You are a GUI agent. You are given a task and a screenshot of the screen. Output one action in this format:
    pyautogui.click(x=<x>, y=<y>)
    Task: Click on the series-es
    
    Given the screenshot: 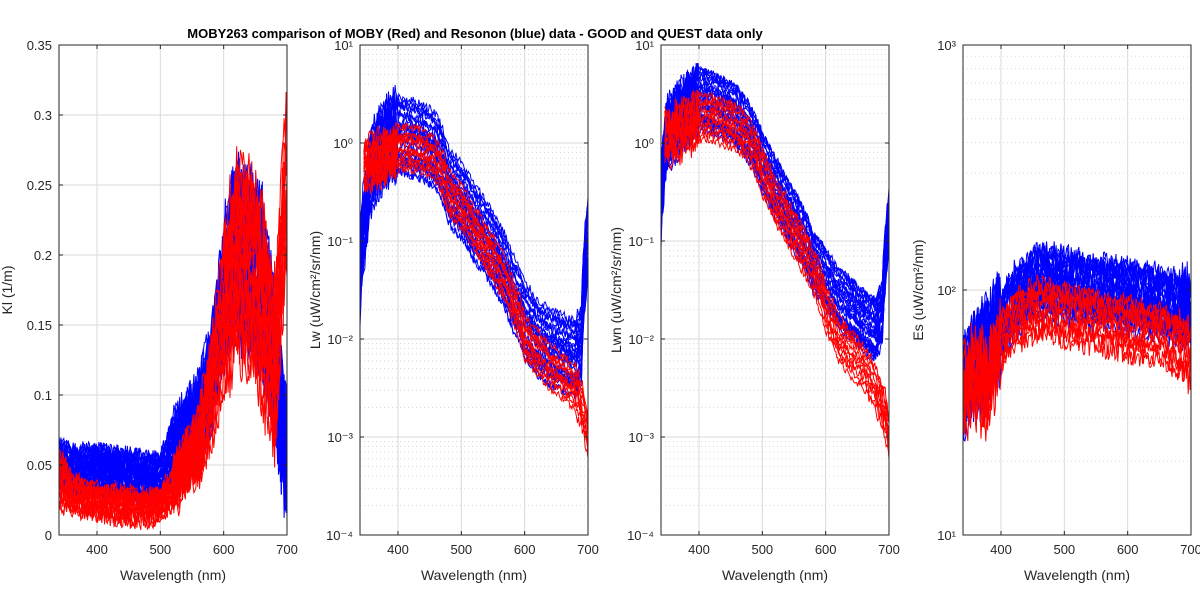 What is the action you would take?
    pyautogui.click(x=1077, y=341)
    